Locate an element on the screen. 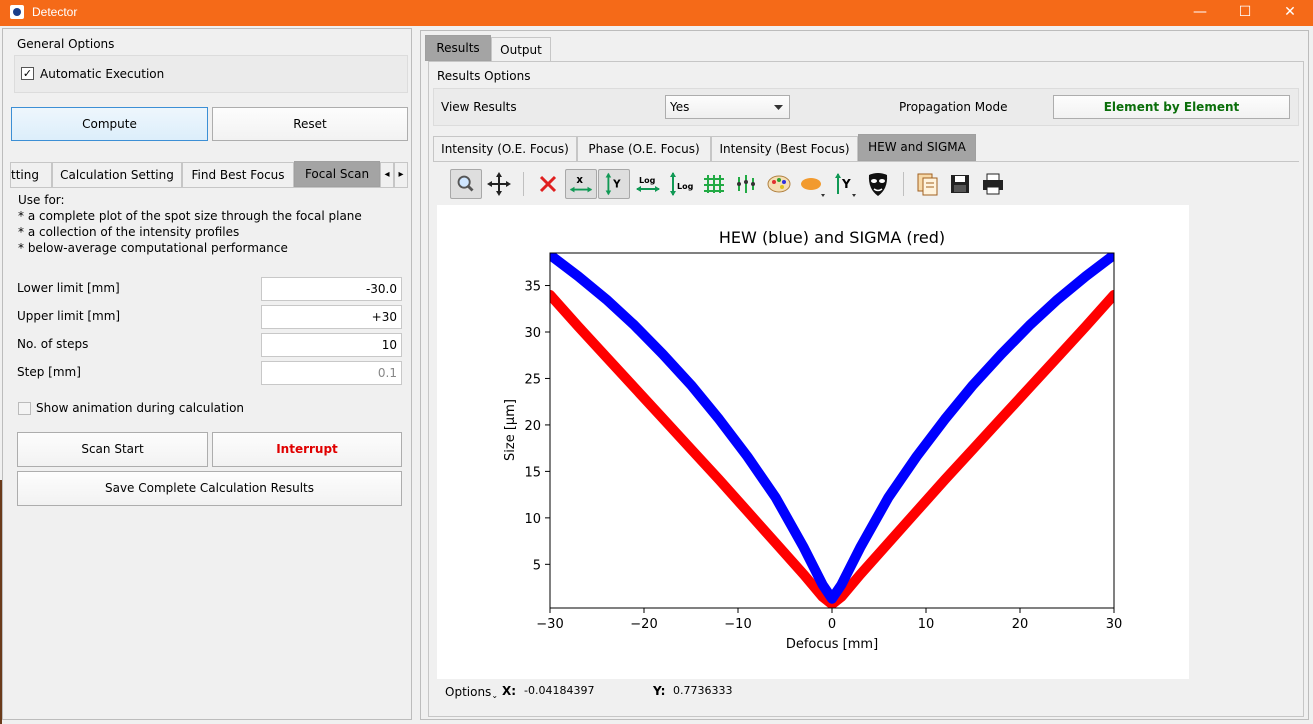 This screenshot has height=724, width=1313. compute-button: Compute is located at coordinates (109, 124).